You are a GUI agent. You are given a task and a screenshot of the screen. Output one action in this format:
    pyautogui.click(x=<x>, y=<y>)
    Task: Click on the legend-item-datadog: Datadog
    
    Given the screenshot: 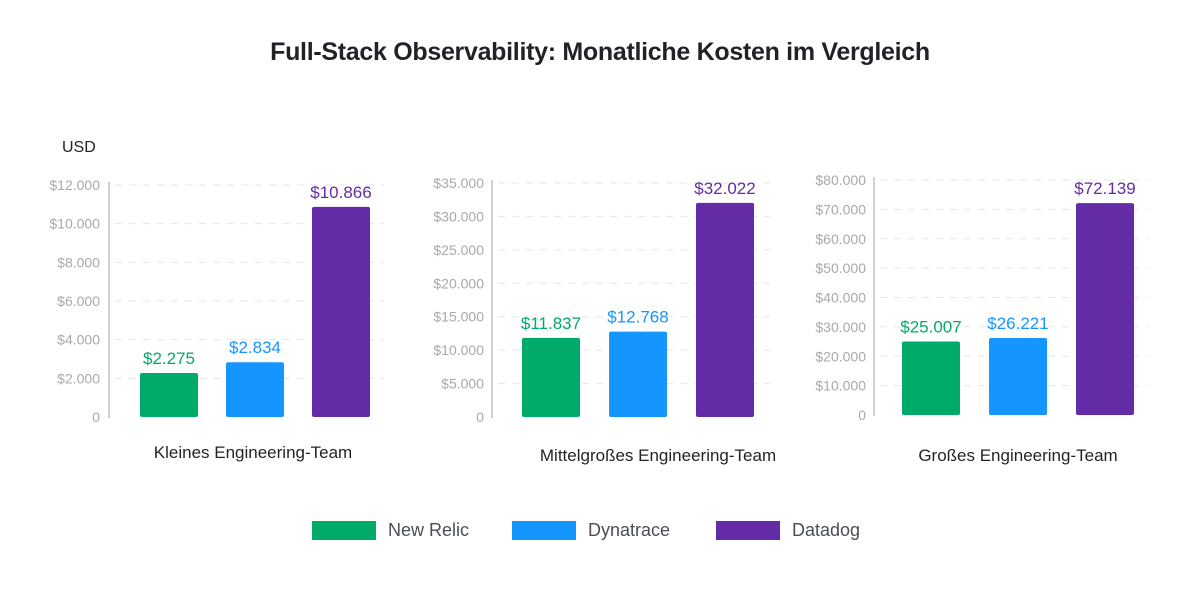 What is the action you would take?
    pyautogui.click(x=788, y=530)
    